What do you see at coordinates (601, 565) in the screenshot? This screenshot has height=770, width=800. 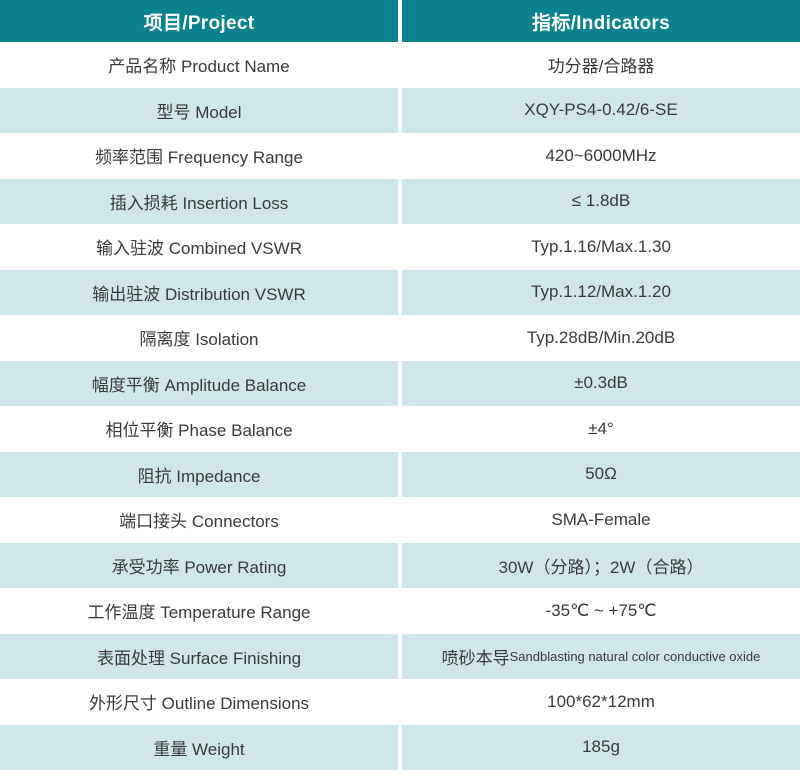 I see `row-value: 30W（分路）；2W（合路）` at bounding box center [601, 565].